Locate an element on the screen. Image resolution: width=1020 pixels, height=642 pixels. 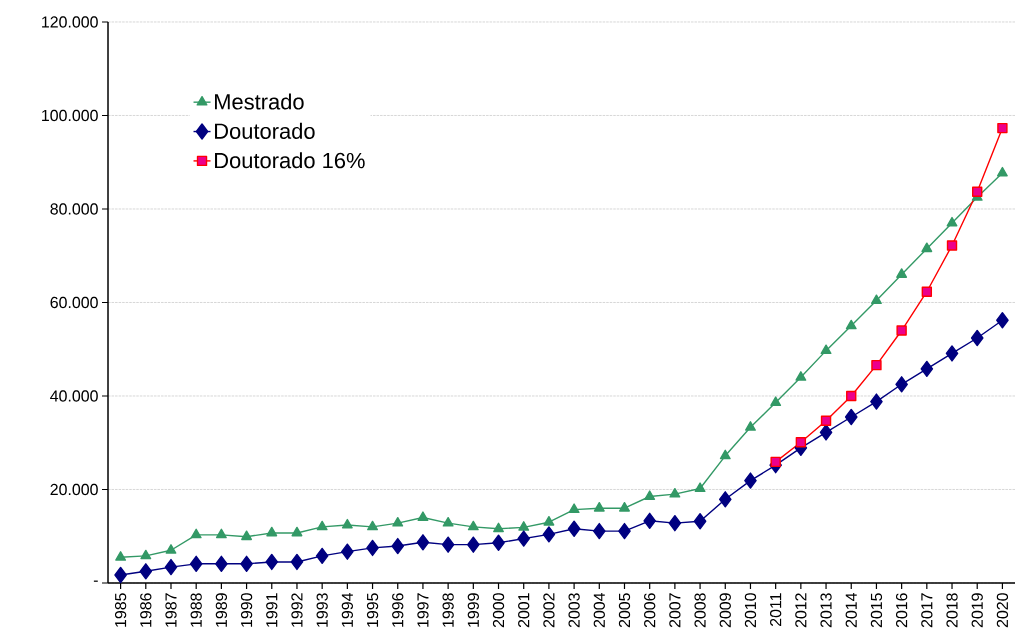
x-tick-label: 2019 is located at coordinates (977, 610).